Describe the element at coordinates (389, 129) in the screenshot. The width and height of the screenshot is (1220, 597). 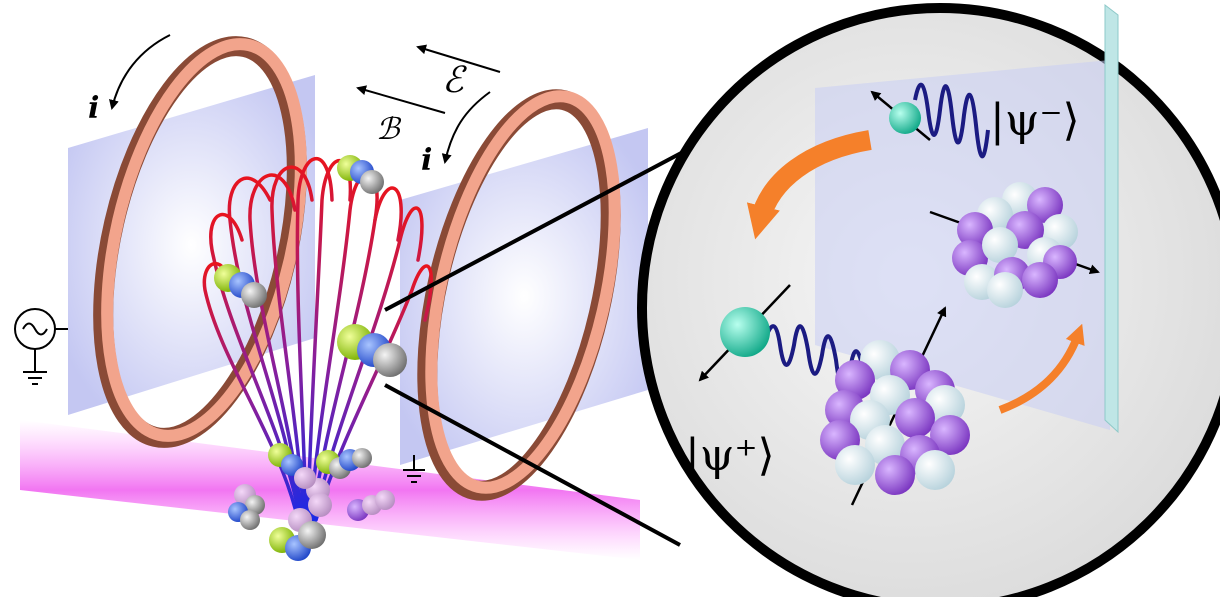
I see `magnetic-field-label: ℬ` at that location.